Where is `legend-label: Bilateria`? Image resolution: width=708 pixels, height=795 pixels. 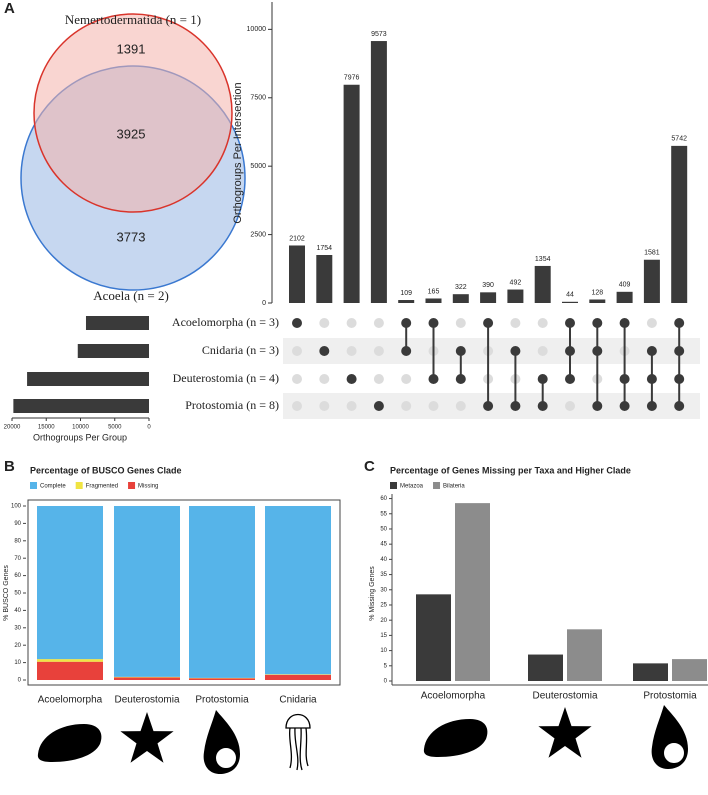
legend-label: Bilateria is located at coordinates (454, 487).